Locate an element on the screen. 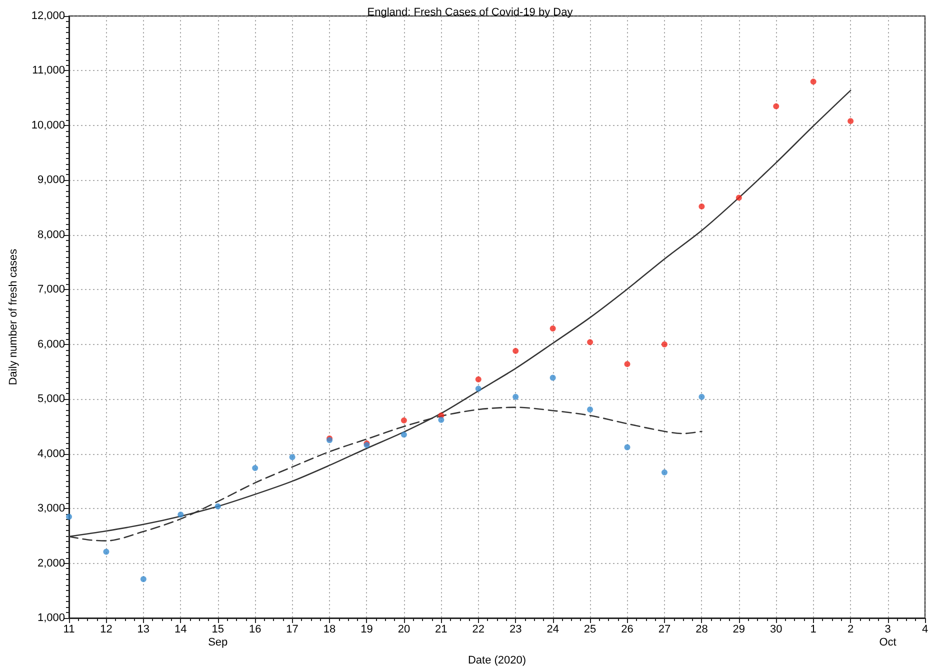 This screenshot has height=671, width=940. y-tick-label: 8,000 is located at coordinates (51, 234).